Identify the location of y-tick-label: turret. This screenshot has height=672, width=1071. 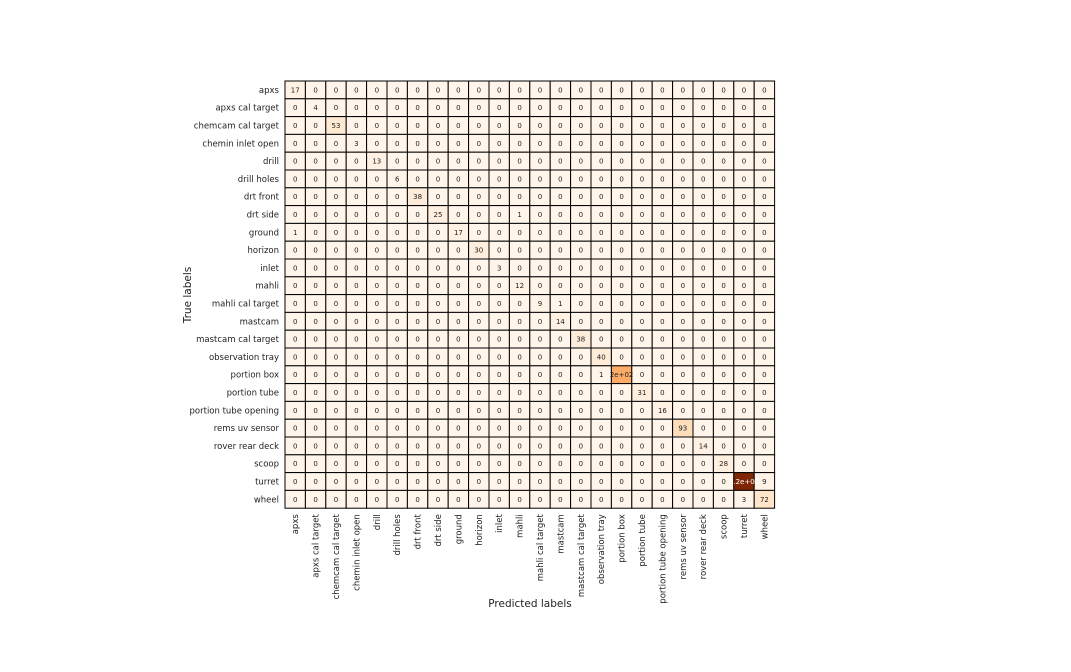
(267, 483).